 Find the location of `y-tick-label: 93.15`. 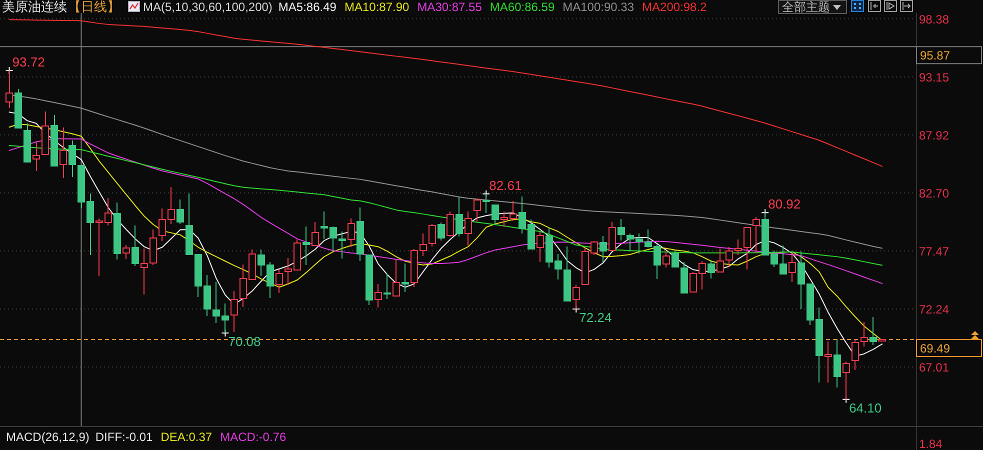

y-tick-label: 93.15 is located at coordinates (934, 77).